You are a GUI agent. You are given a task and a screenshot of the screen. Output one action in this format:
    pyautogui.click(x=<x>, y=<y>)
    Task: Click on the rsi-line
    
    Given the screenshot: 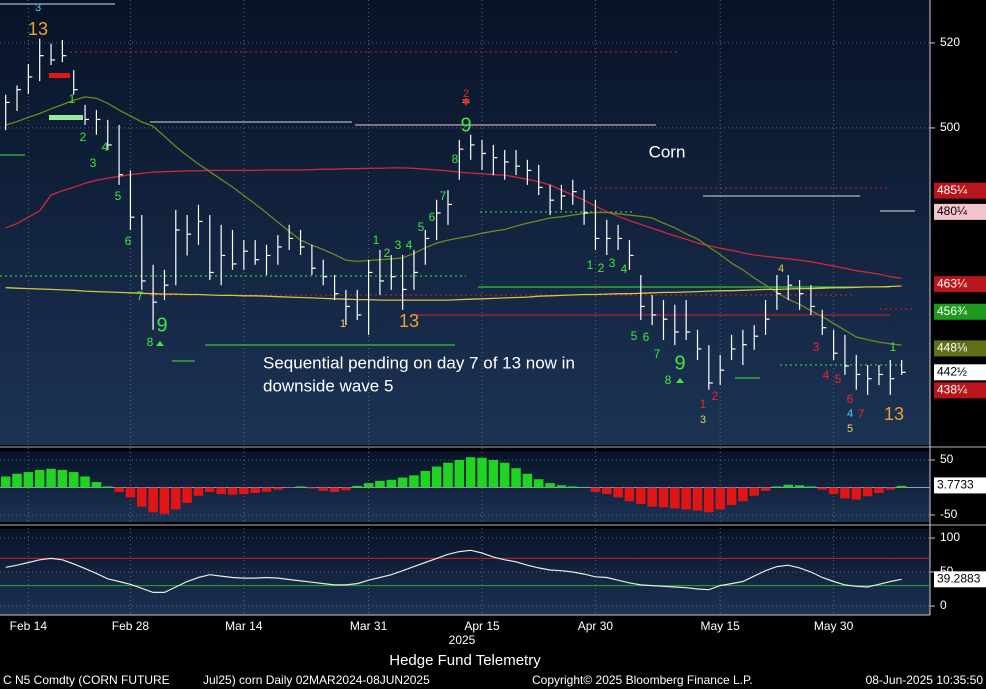 What is the action you would take?
    pyautogui.click(x=453, y=571)
    